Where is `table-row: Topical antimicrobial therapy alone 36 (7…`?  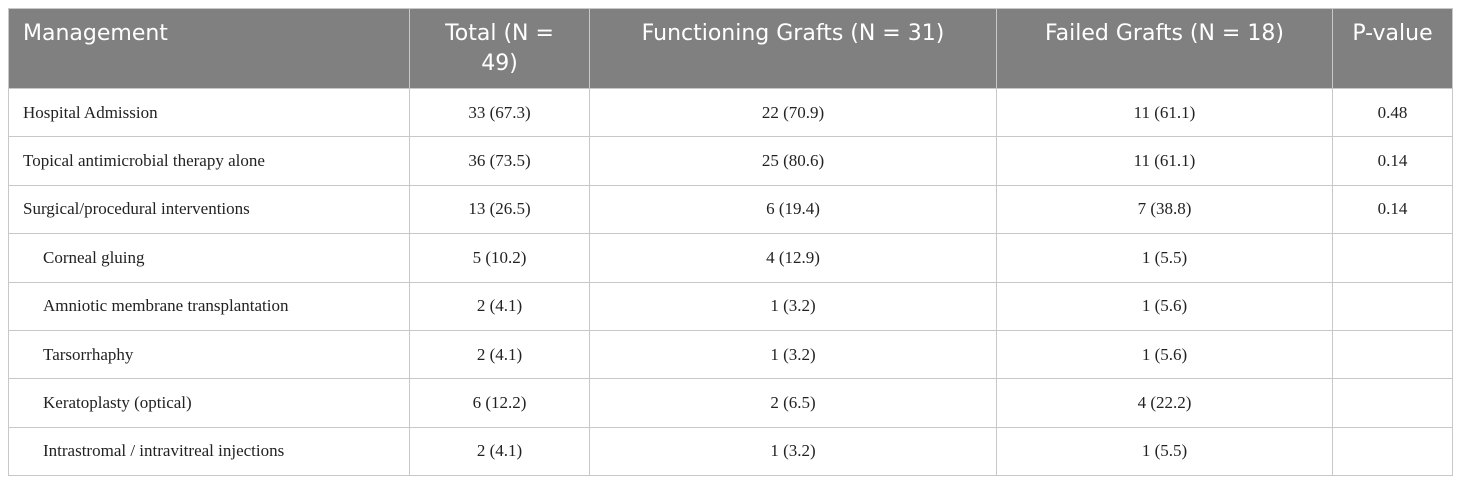
table-row: Topical antimicrobial therapy alone 36 (7… is located at coordinates (730, 161).